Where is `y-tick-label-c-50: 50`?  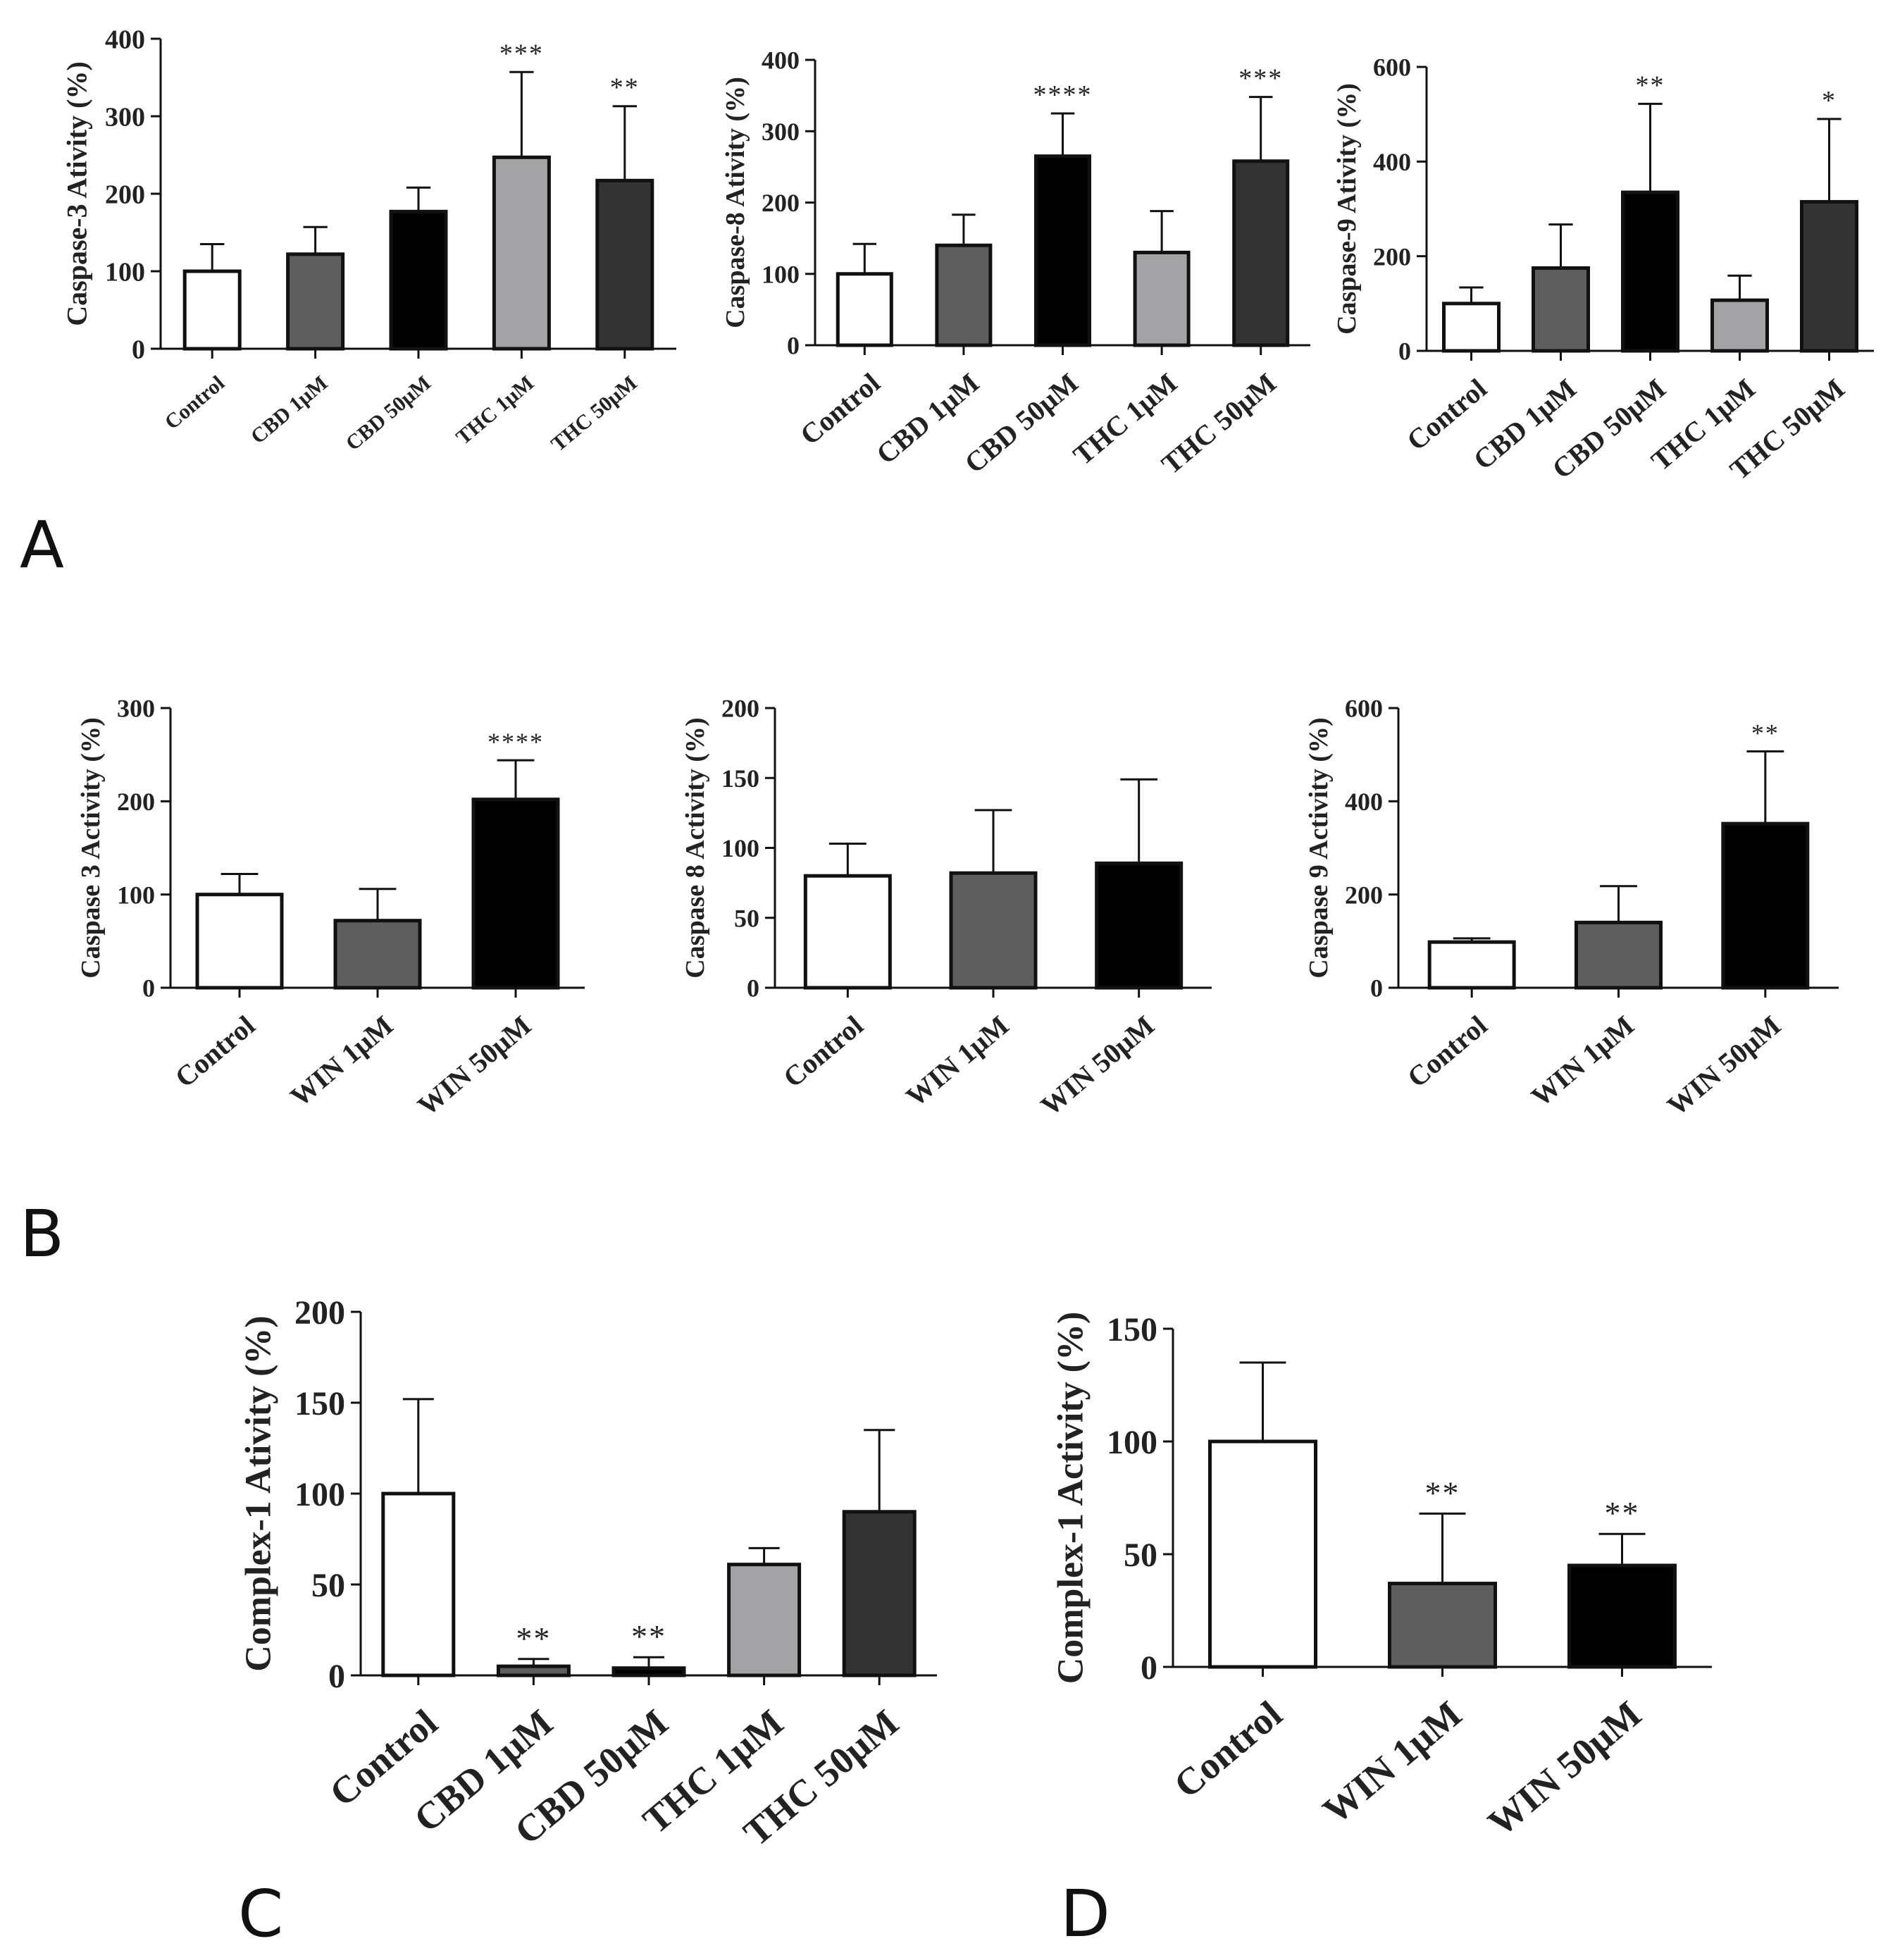
y-tick-label-c-50: 50 is located at coordinates (328, 1585).